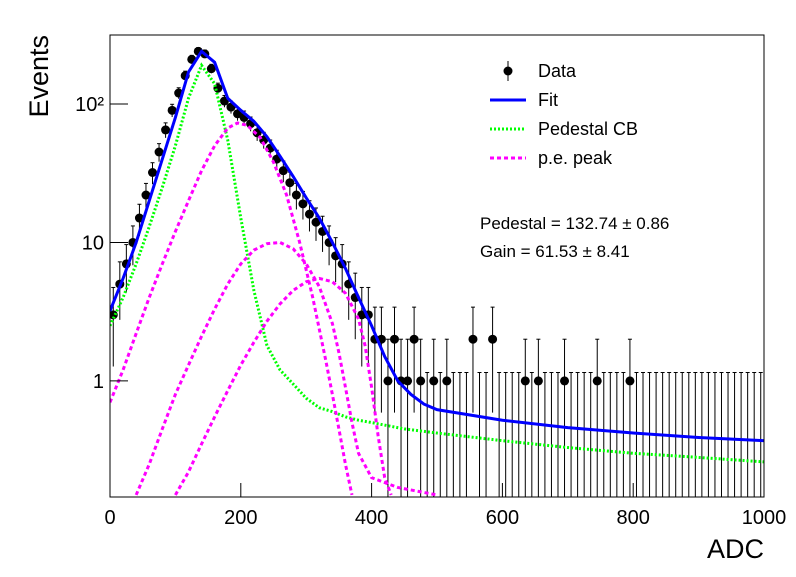 The image size is (796, 577). I want to click on x-tick-label: 800, so click(633, 518).